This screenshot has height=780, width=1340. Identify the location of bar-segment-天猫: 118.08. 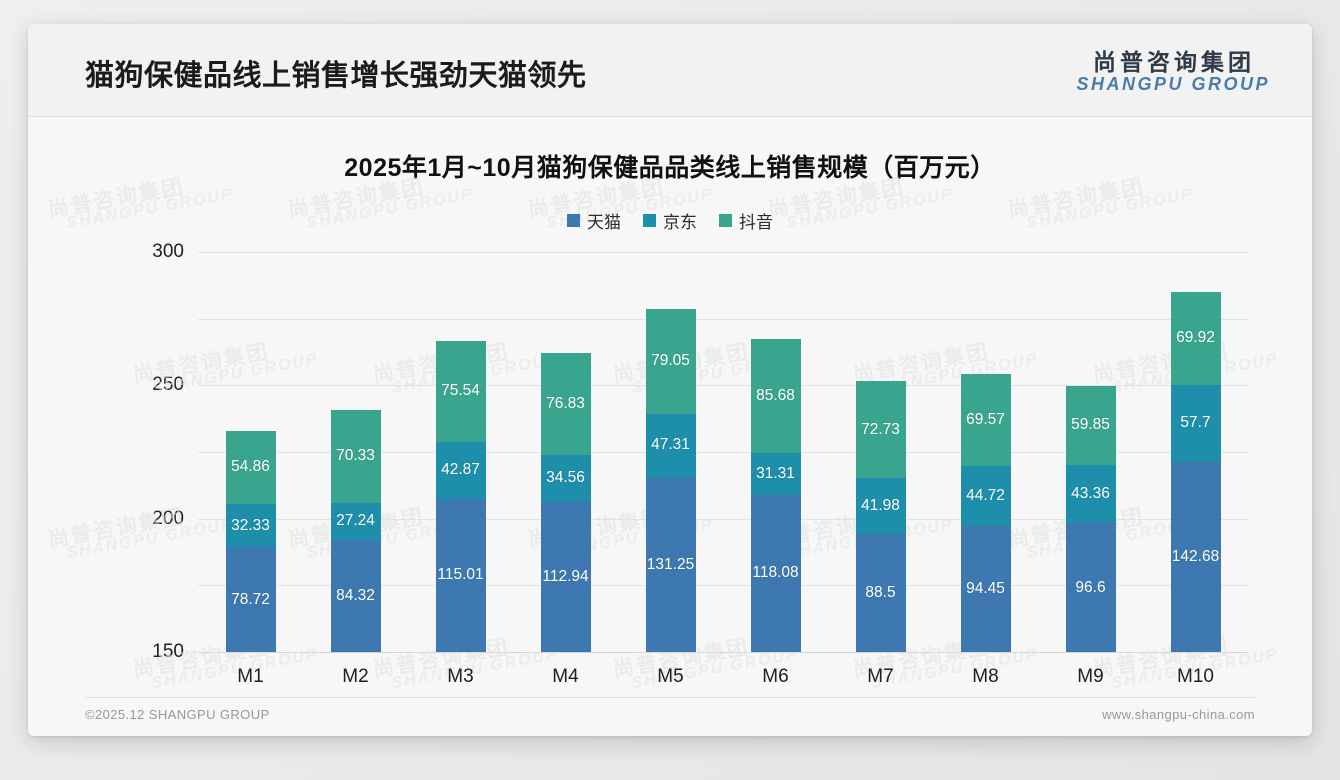
(775, 573).